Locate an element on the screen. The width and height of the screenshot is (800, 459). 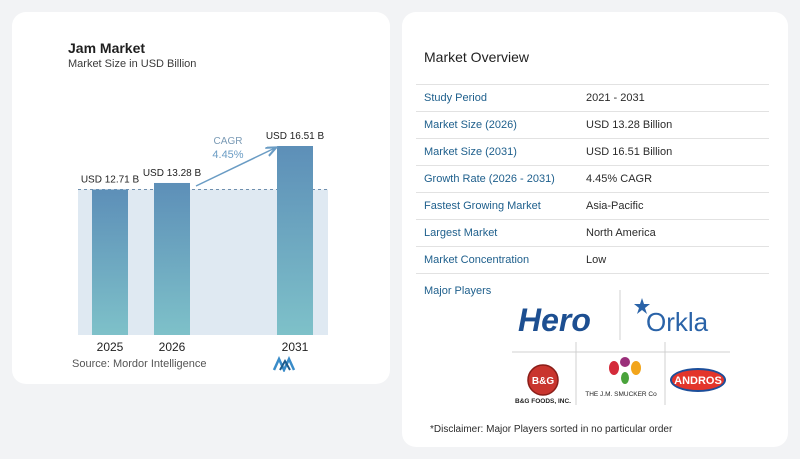
andros-logo-text: ANDROS is located at coordinates (698, 381).